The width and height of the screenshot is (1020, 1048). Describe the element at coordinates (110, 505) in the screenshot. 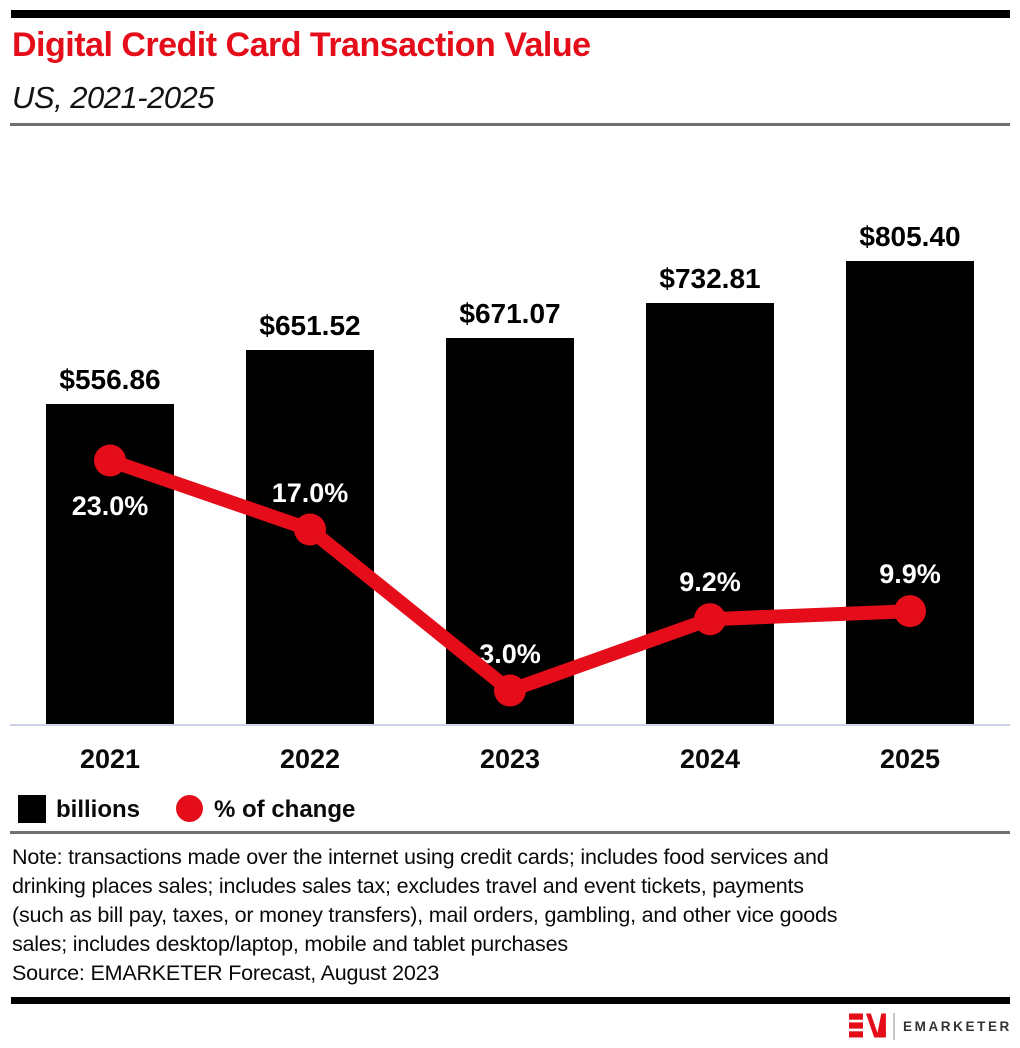

I see `line-value-label-2021: 23.0%` at that location.